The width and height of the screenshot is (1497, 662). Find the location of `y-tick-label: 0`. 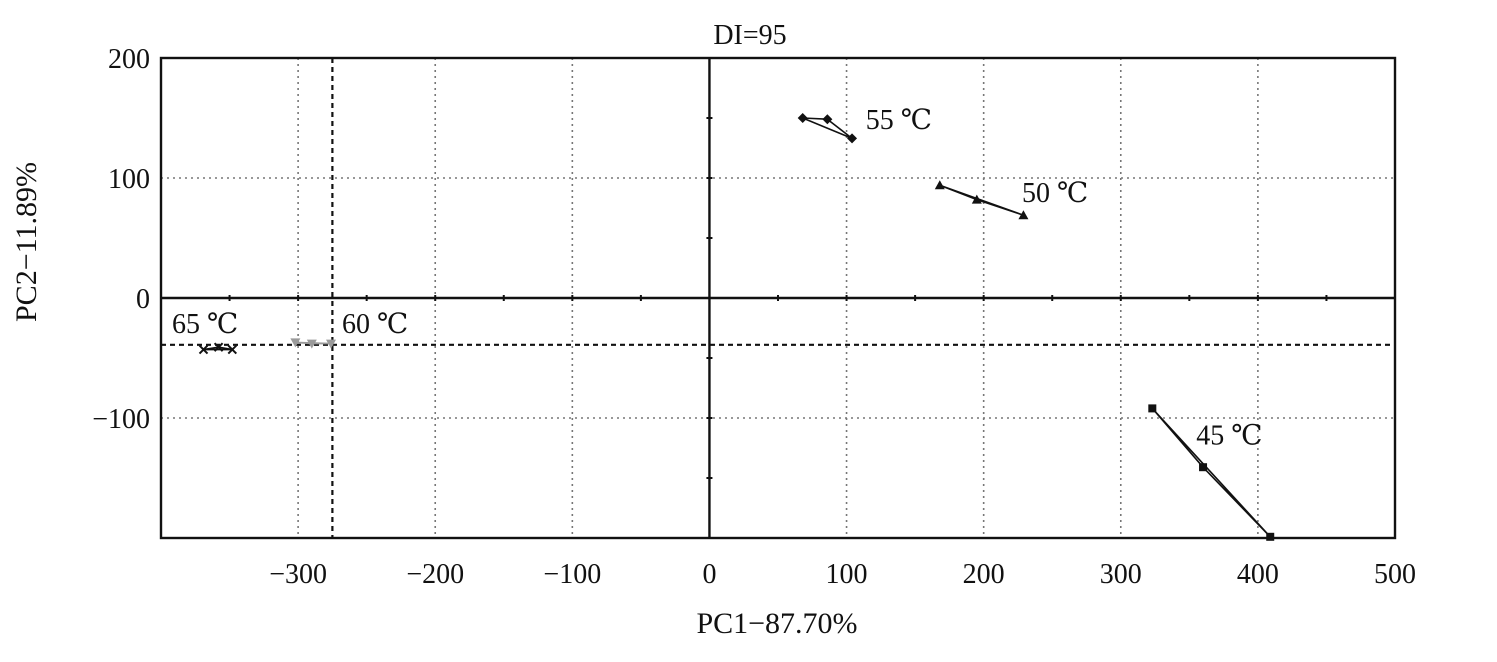

y-tick-label: 0 is located at coordinates (143, 299).